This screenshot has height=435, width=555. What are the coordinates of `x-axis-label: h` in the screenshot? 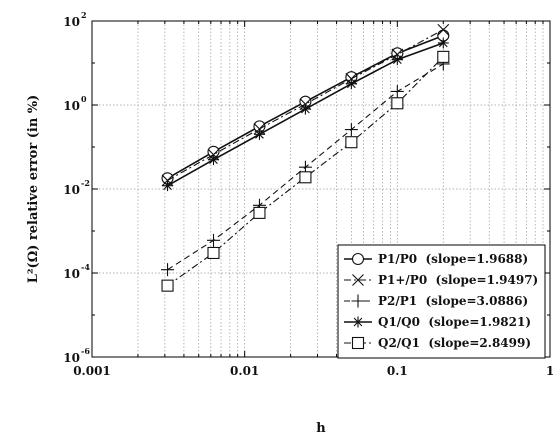 It's located at (321, 428).